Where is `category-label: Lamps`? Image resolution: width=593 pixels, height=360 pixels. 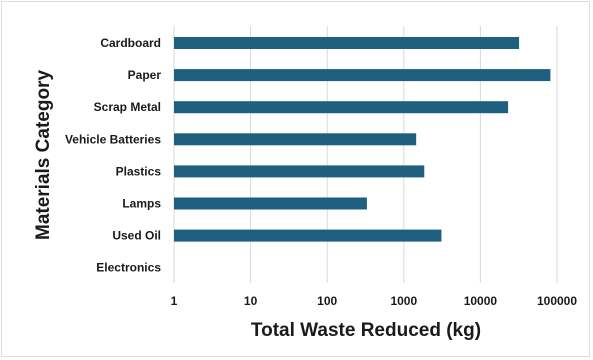 category-label: Lamps is located at coordinates (141, 204).